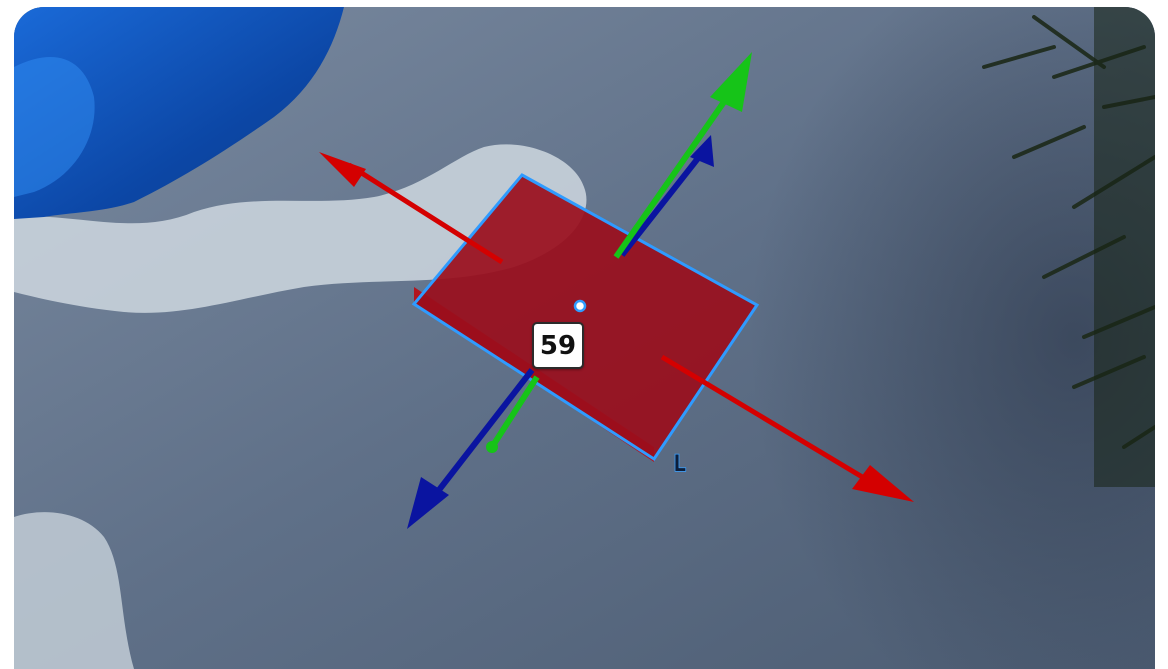  I want to click on selected-part, so click(585, 317).